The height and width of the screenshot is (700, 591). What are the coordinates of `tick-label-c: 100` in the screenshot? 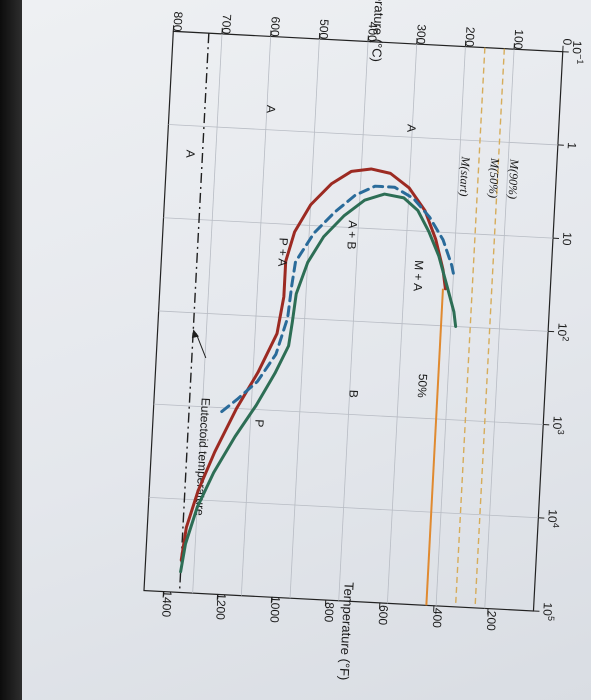 It's located at (518, 39).